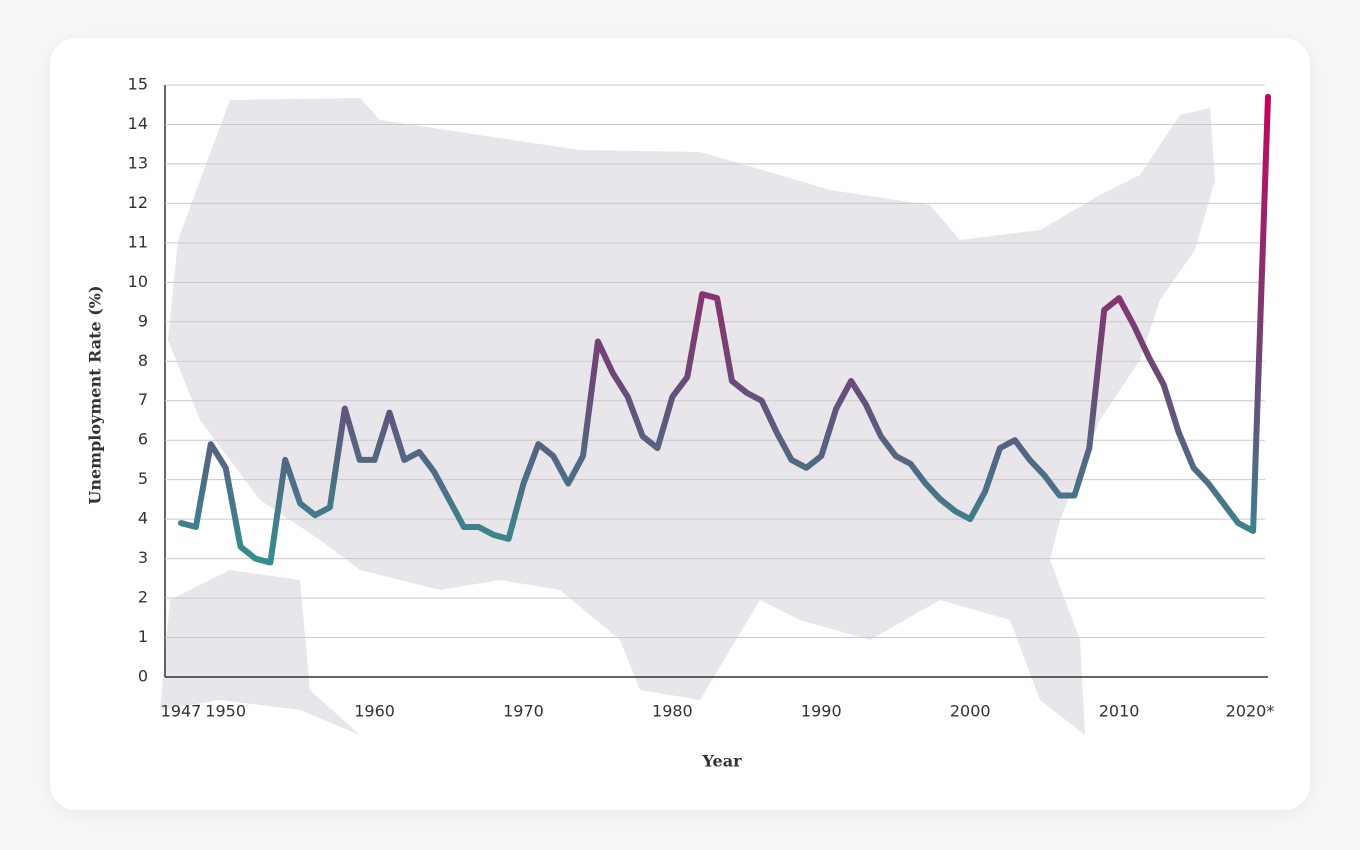 Image resolution: width=1360 pixels, height=850 pixels. What do you see at coordinates (143, 478) in the screenshot?
I see `y-tick-label: 5` at bounding box center [143, 478].